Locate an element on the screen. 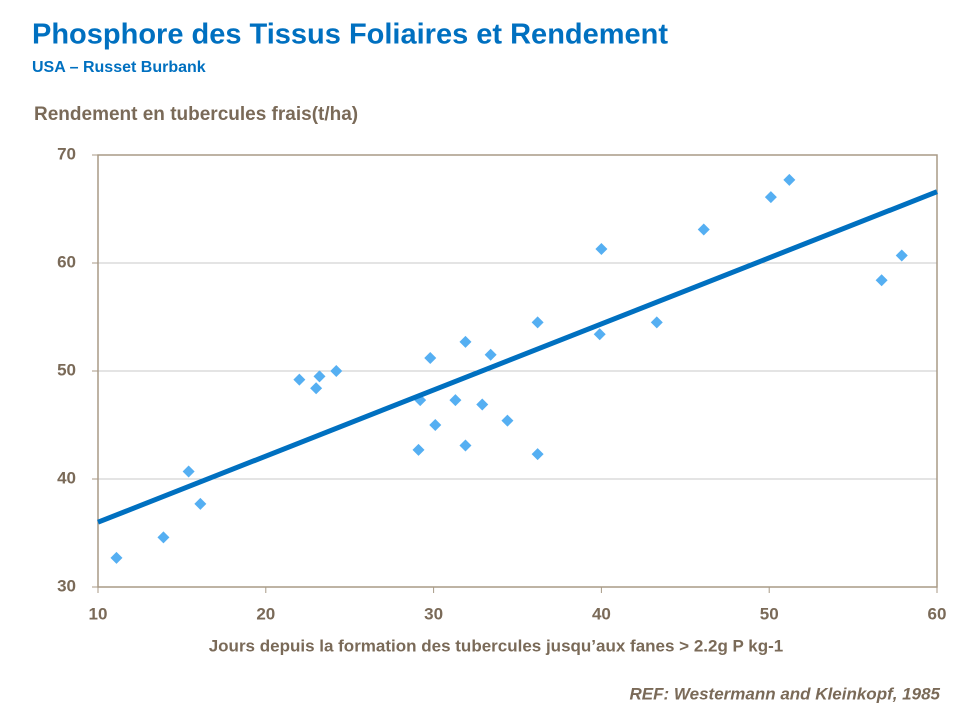  y-tick-label: 30 is located at coordinates (66, 585).